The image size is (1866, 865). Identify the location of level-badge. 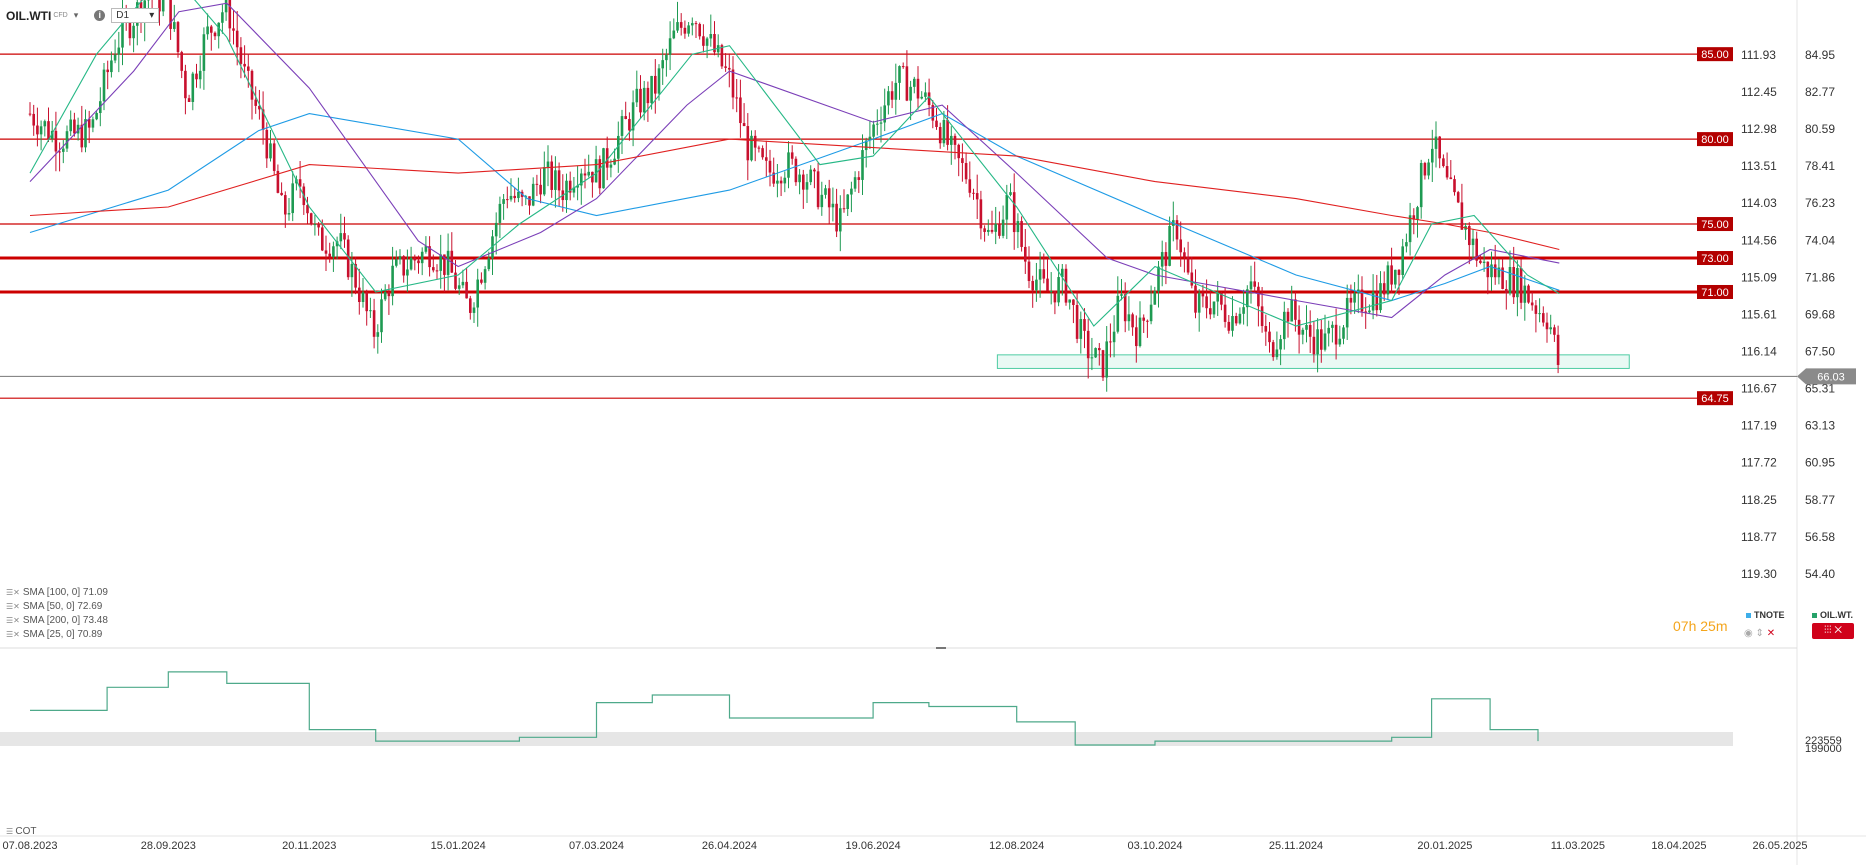
(1715, 224).